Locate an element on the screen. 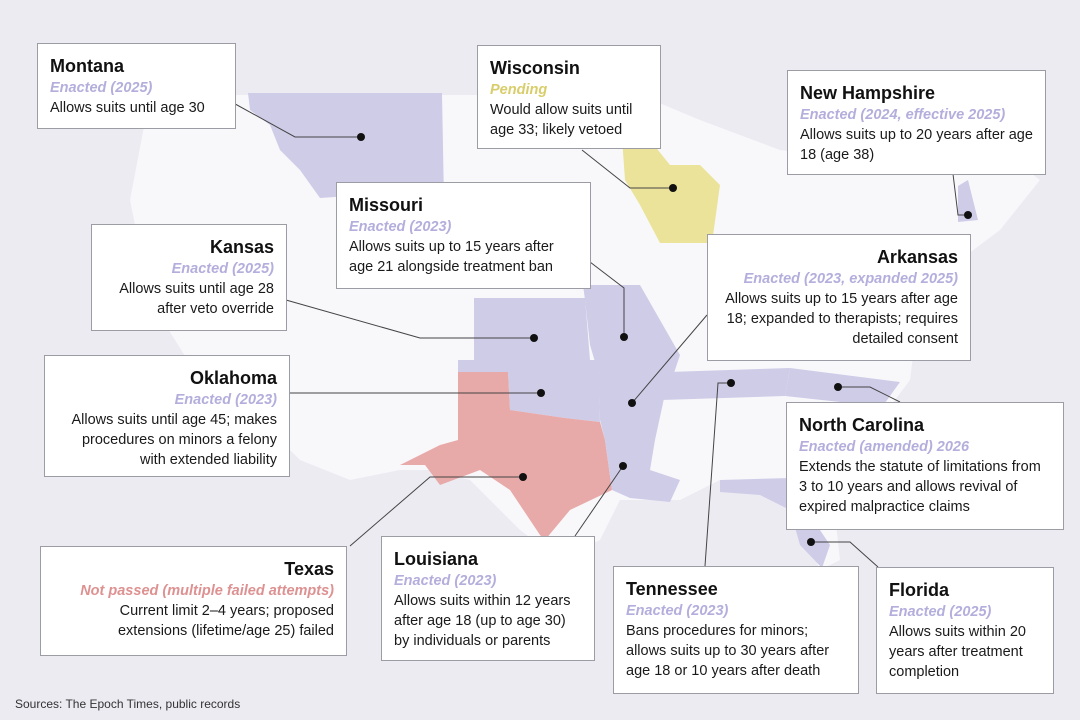 The image size is (1080, 720). state-name: Tennessee is located at coordinates (672, 589).